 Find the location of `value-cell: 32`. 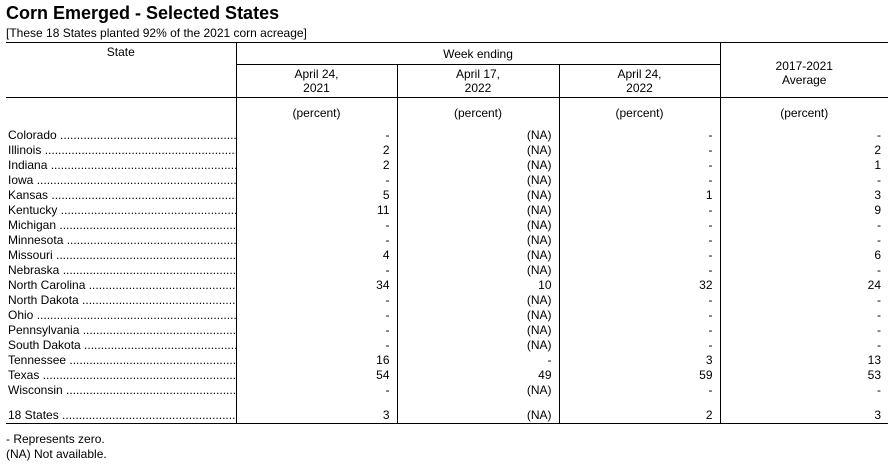

value-cell: 32 is located at coordinates (639, 285).